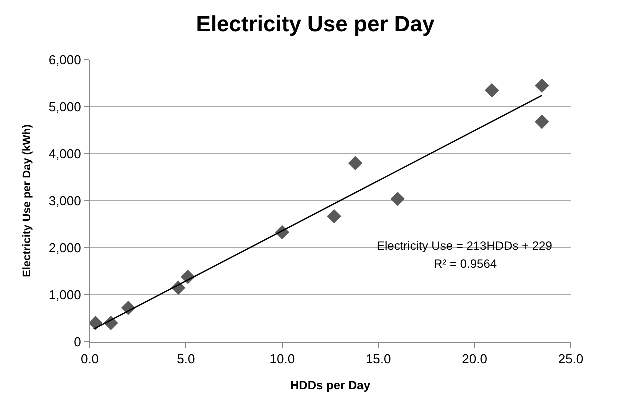  Describe the element at coordinates (65, 295) in the screenshot. I see `y-tick-label: 1,000` at that location.